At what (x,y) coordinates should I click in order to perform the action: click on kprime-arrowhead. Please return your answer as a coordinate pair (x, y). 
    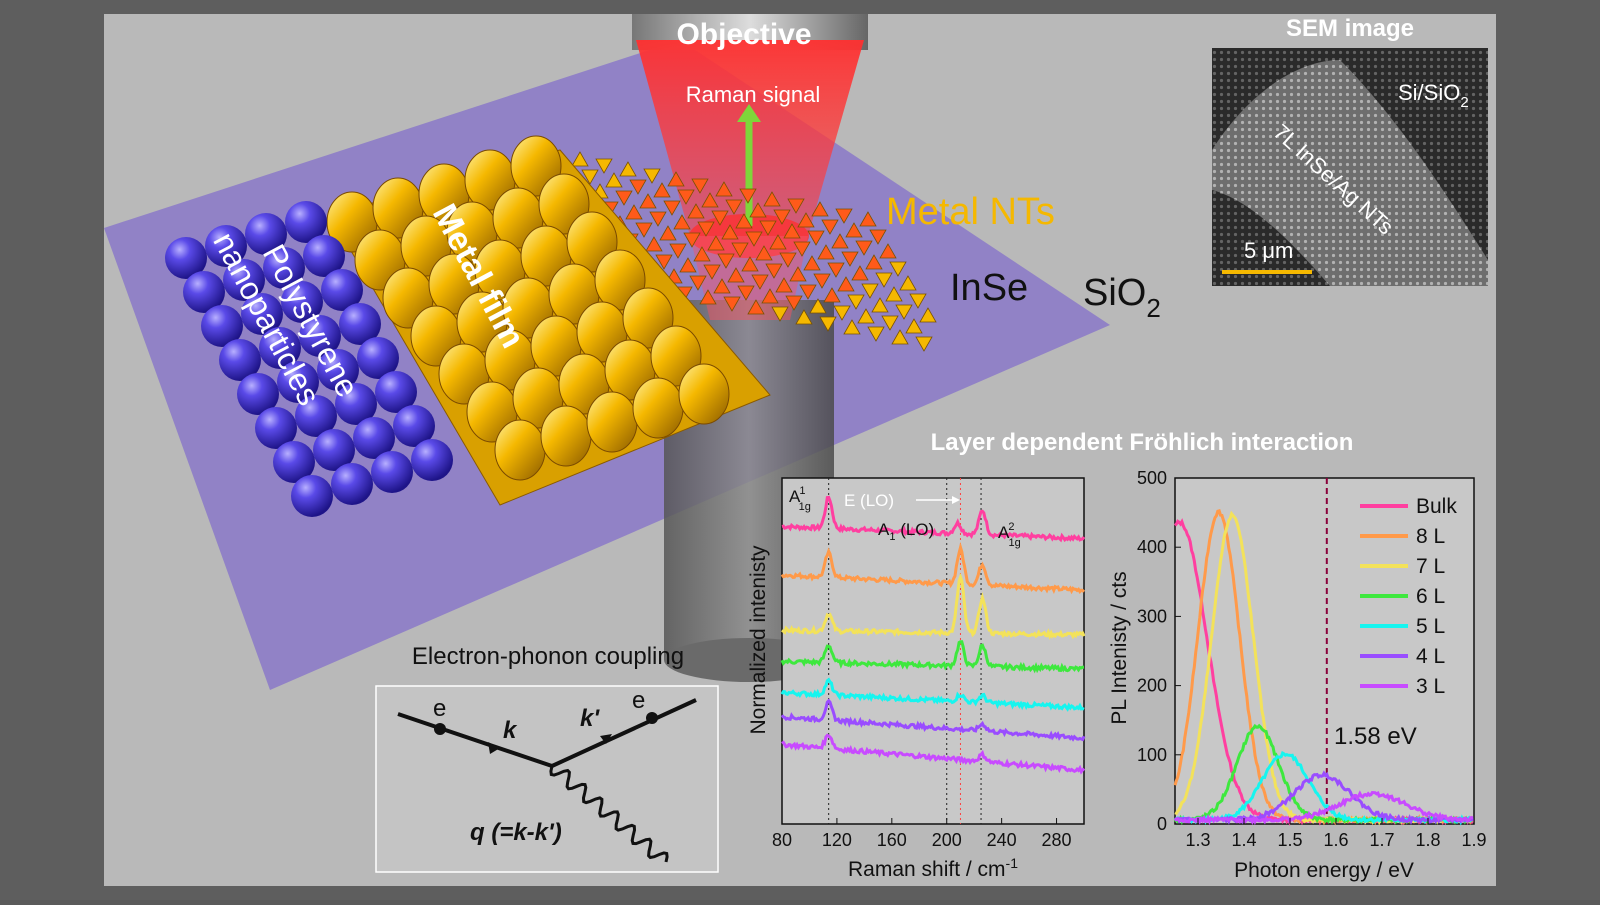
    Looking at the image, I should click on (606, 739).